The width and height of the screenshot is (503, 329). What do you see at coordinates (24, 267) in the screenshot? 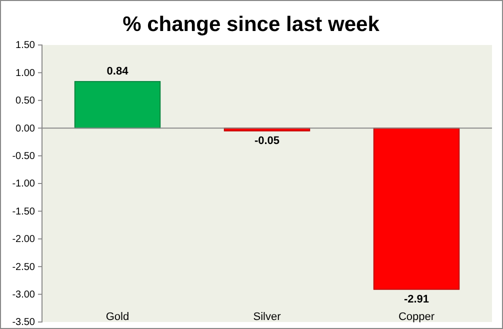
I see `y-tick-label: -2.50` at bounding box center [24, 267].